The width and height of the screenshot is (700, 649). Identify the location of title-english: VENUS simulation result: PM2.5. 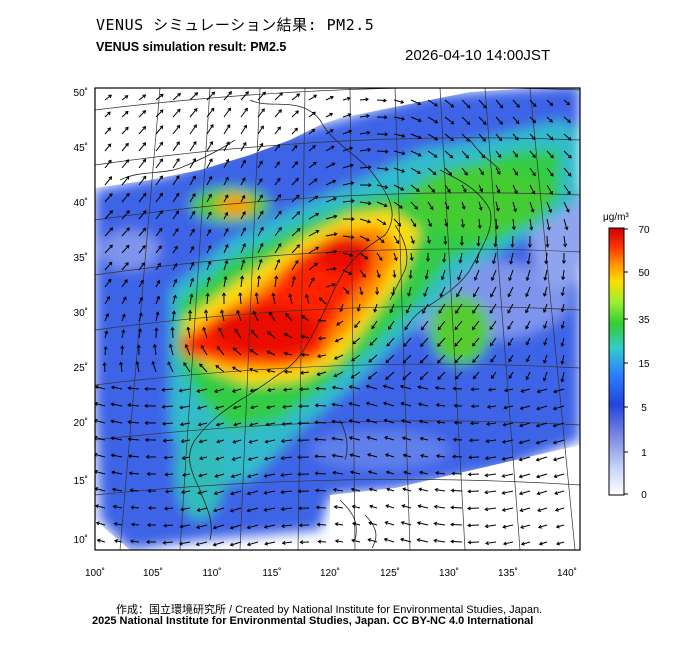
(191, 47).